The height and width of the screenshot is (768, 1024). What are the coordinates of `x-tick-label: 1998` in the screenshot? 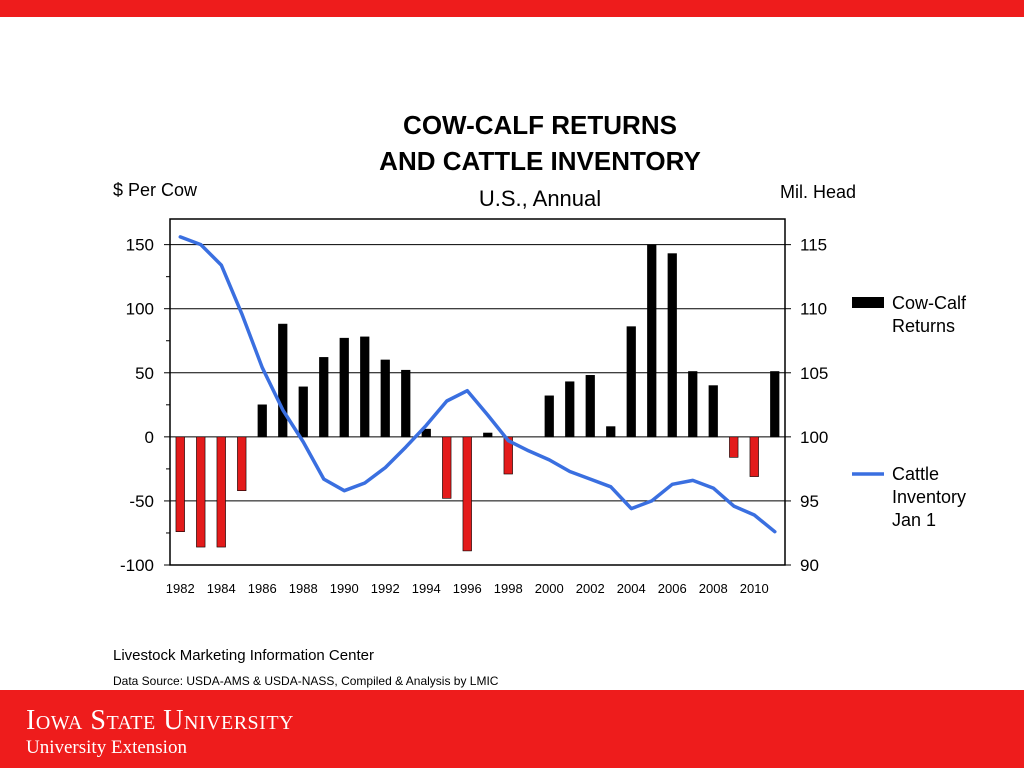 It's located at (508, 588).